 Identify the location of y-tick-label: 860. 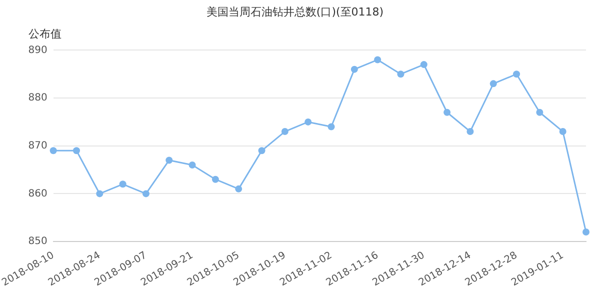
(38, 194).